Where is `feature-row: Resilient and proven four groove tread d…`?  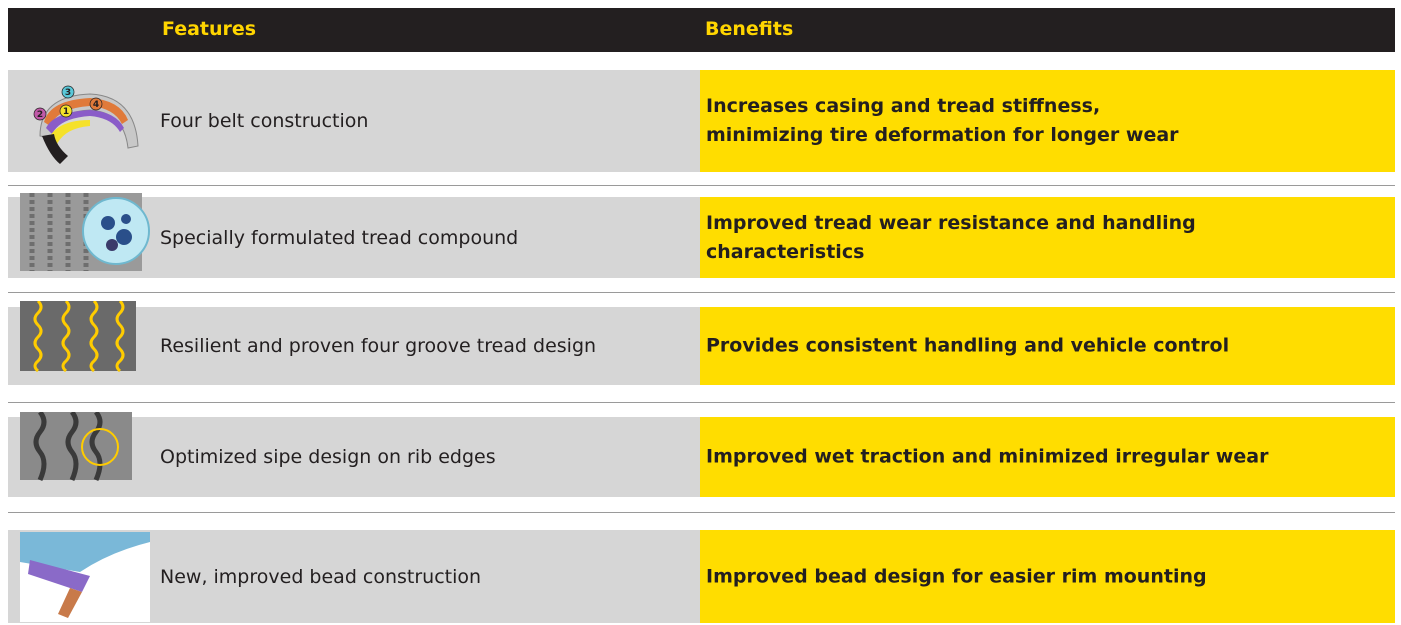 feature-row: Resilient and proven four groove tread d… is located at coordinates (701, 343).